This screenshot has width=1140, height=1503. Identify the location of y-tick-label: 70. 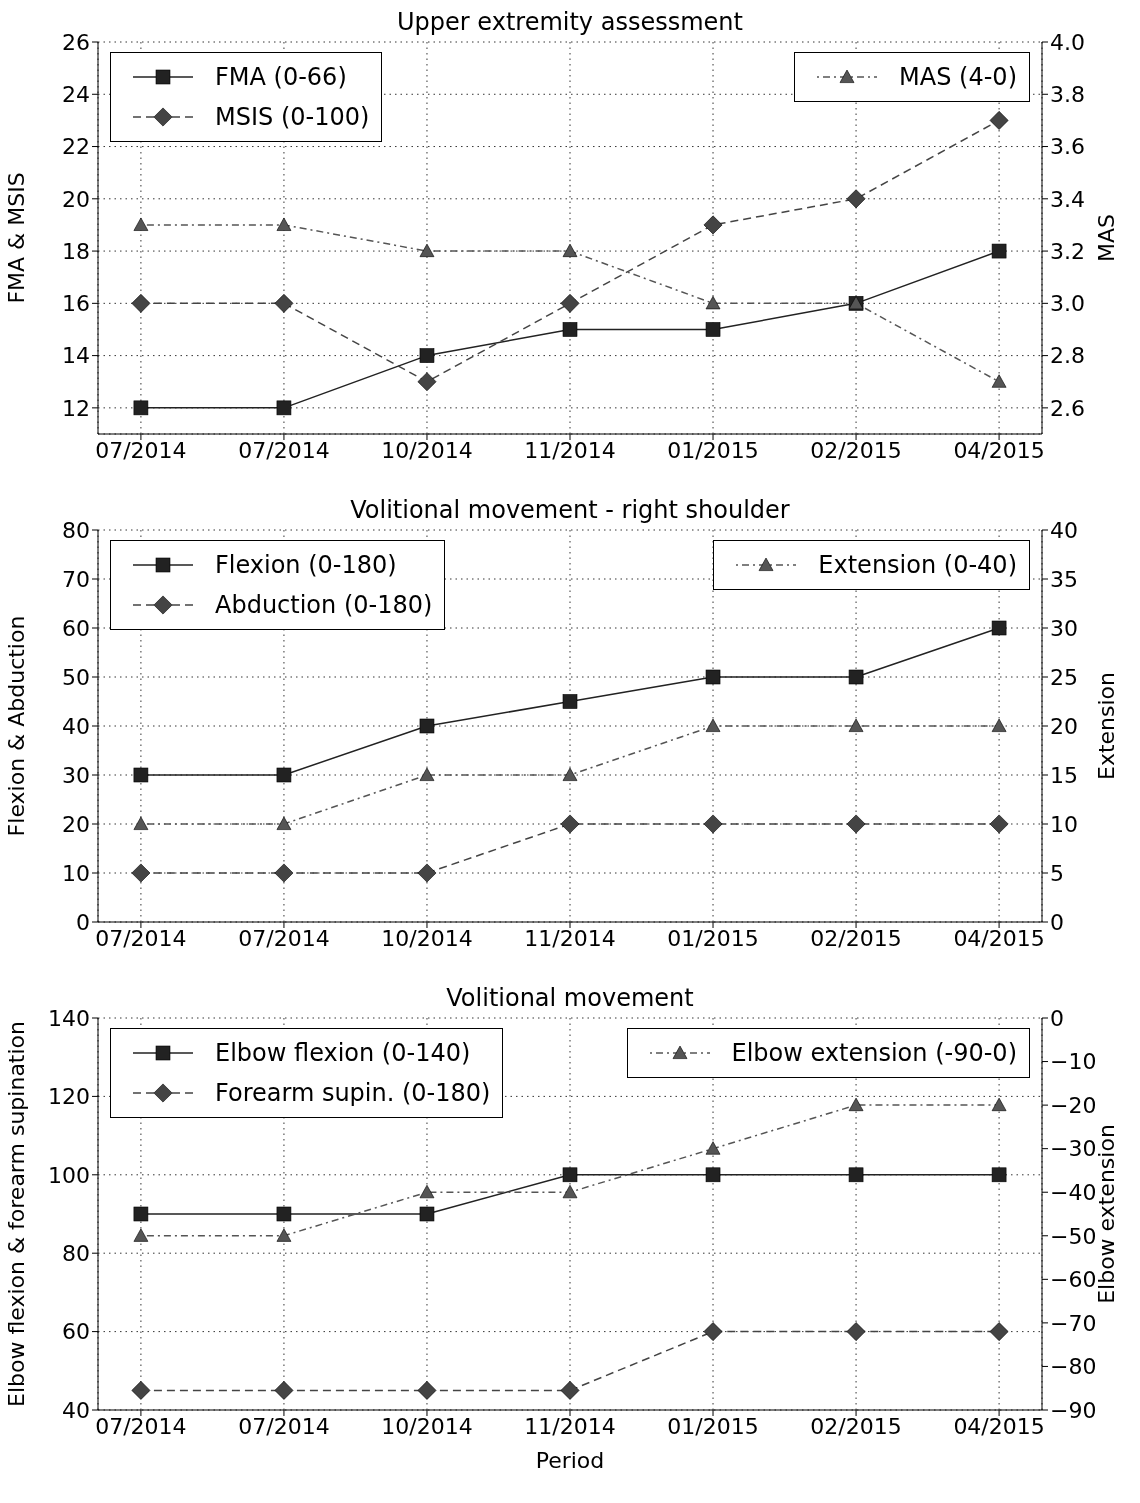
(76, 579).